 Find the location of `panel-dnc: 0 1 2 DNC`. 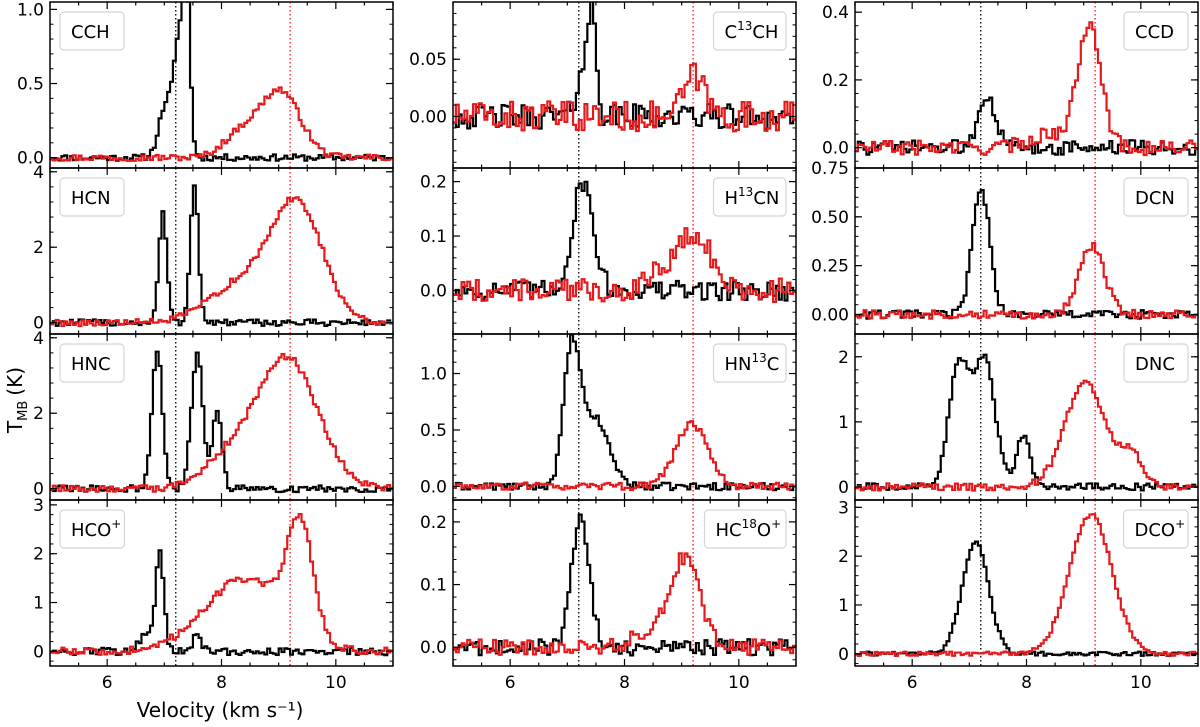

panel-dnc: 0 1 2 DNC is located at coordinates (1018, 417).